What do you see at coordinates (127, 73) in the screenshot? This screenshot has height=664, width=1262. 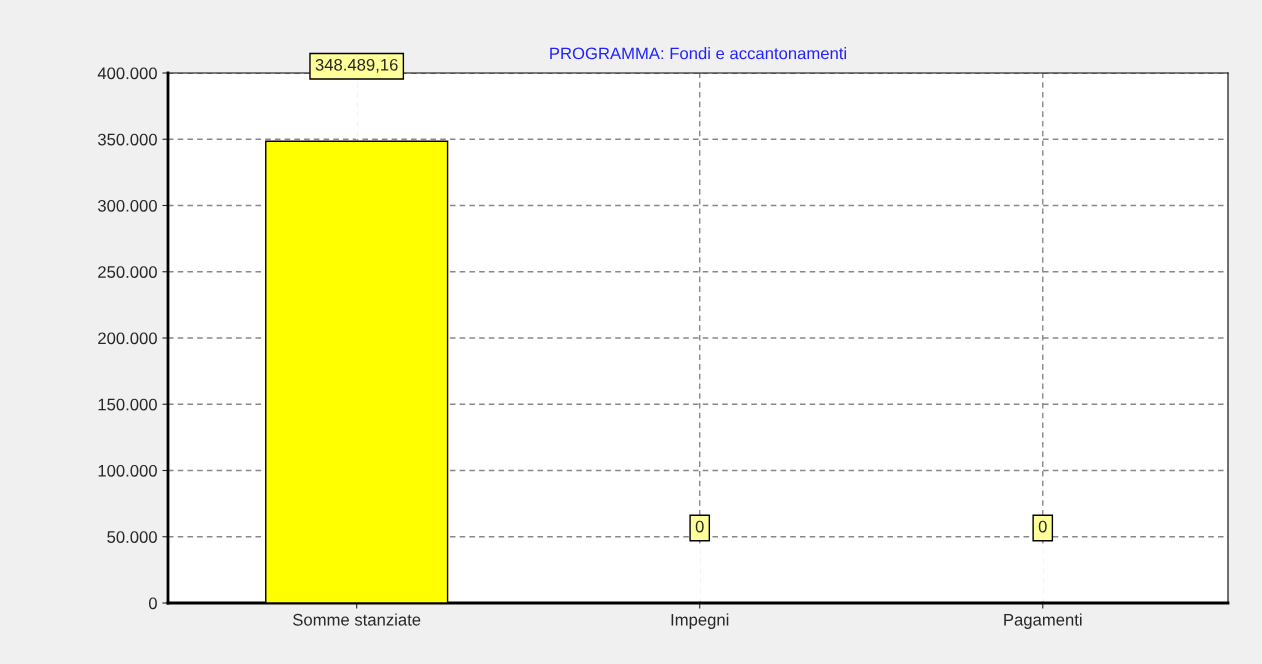 I see `y-tick-label: 400.000` at bounding box center [127, 73].